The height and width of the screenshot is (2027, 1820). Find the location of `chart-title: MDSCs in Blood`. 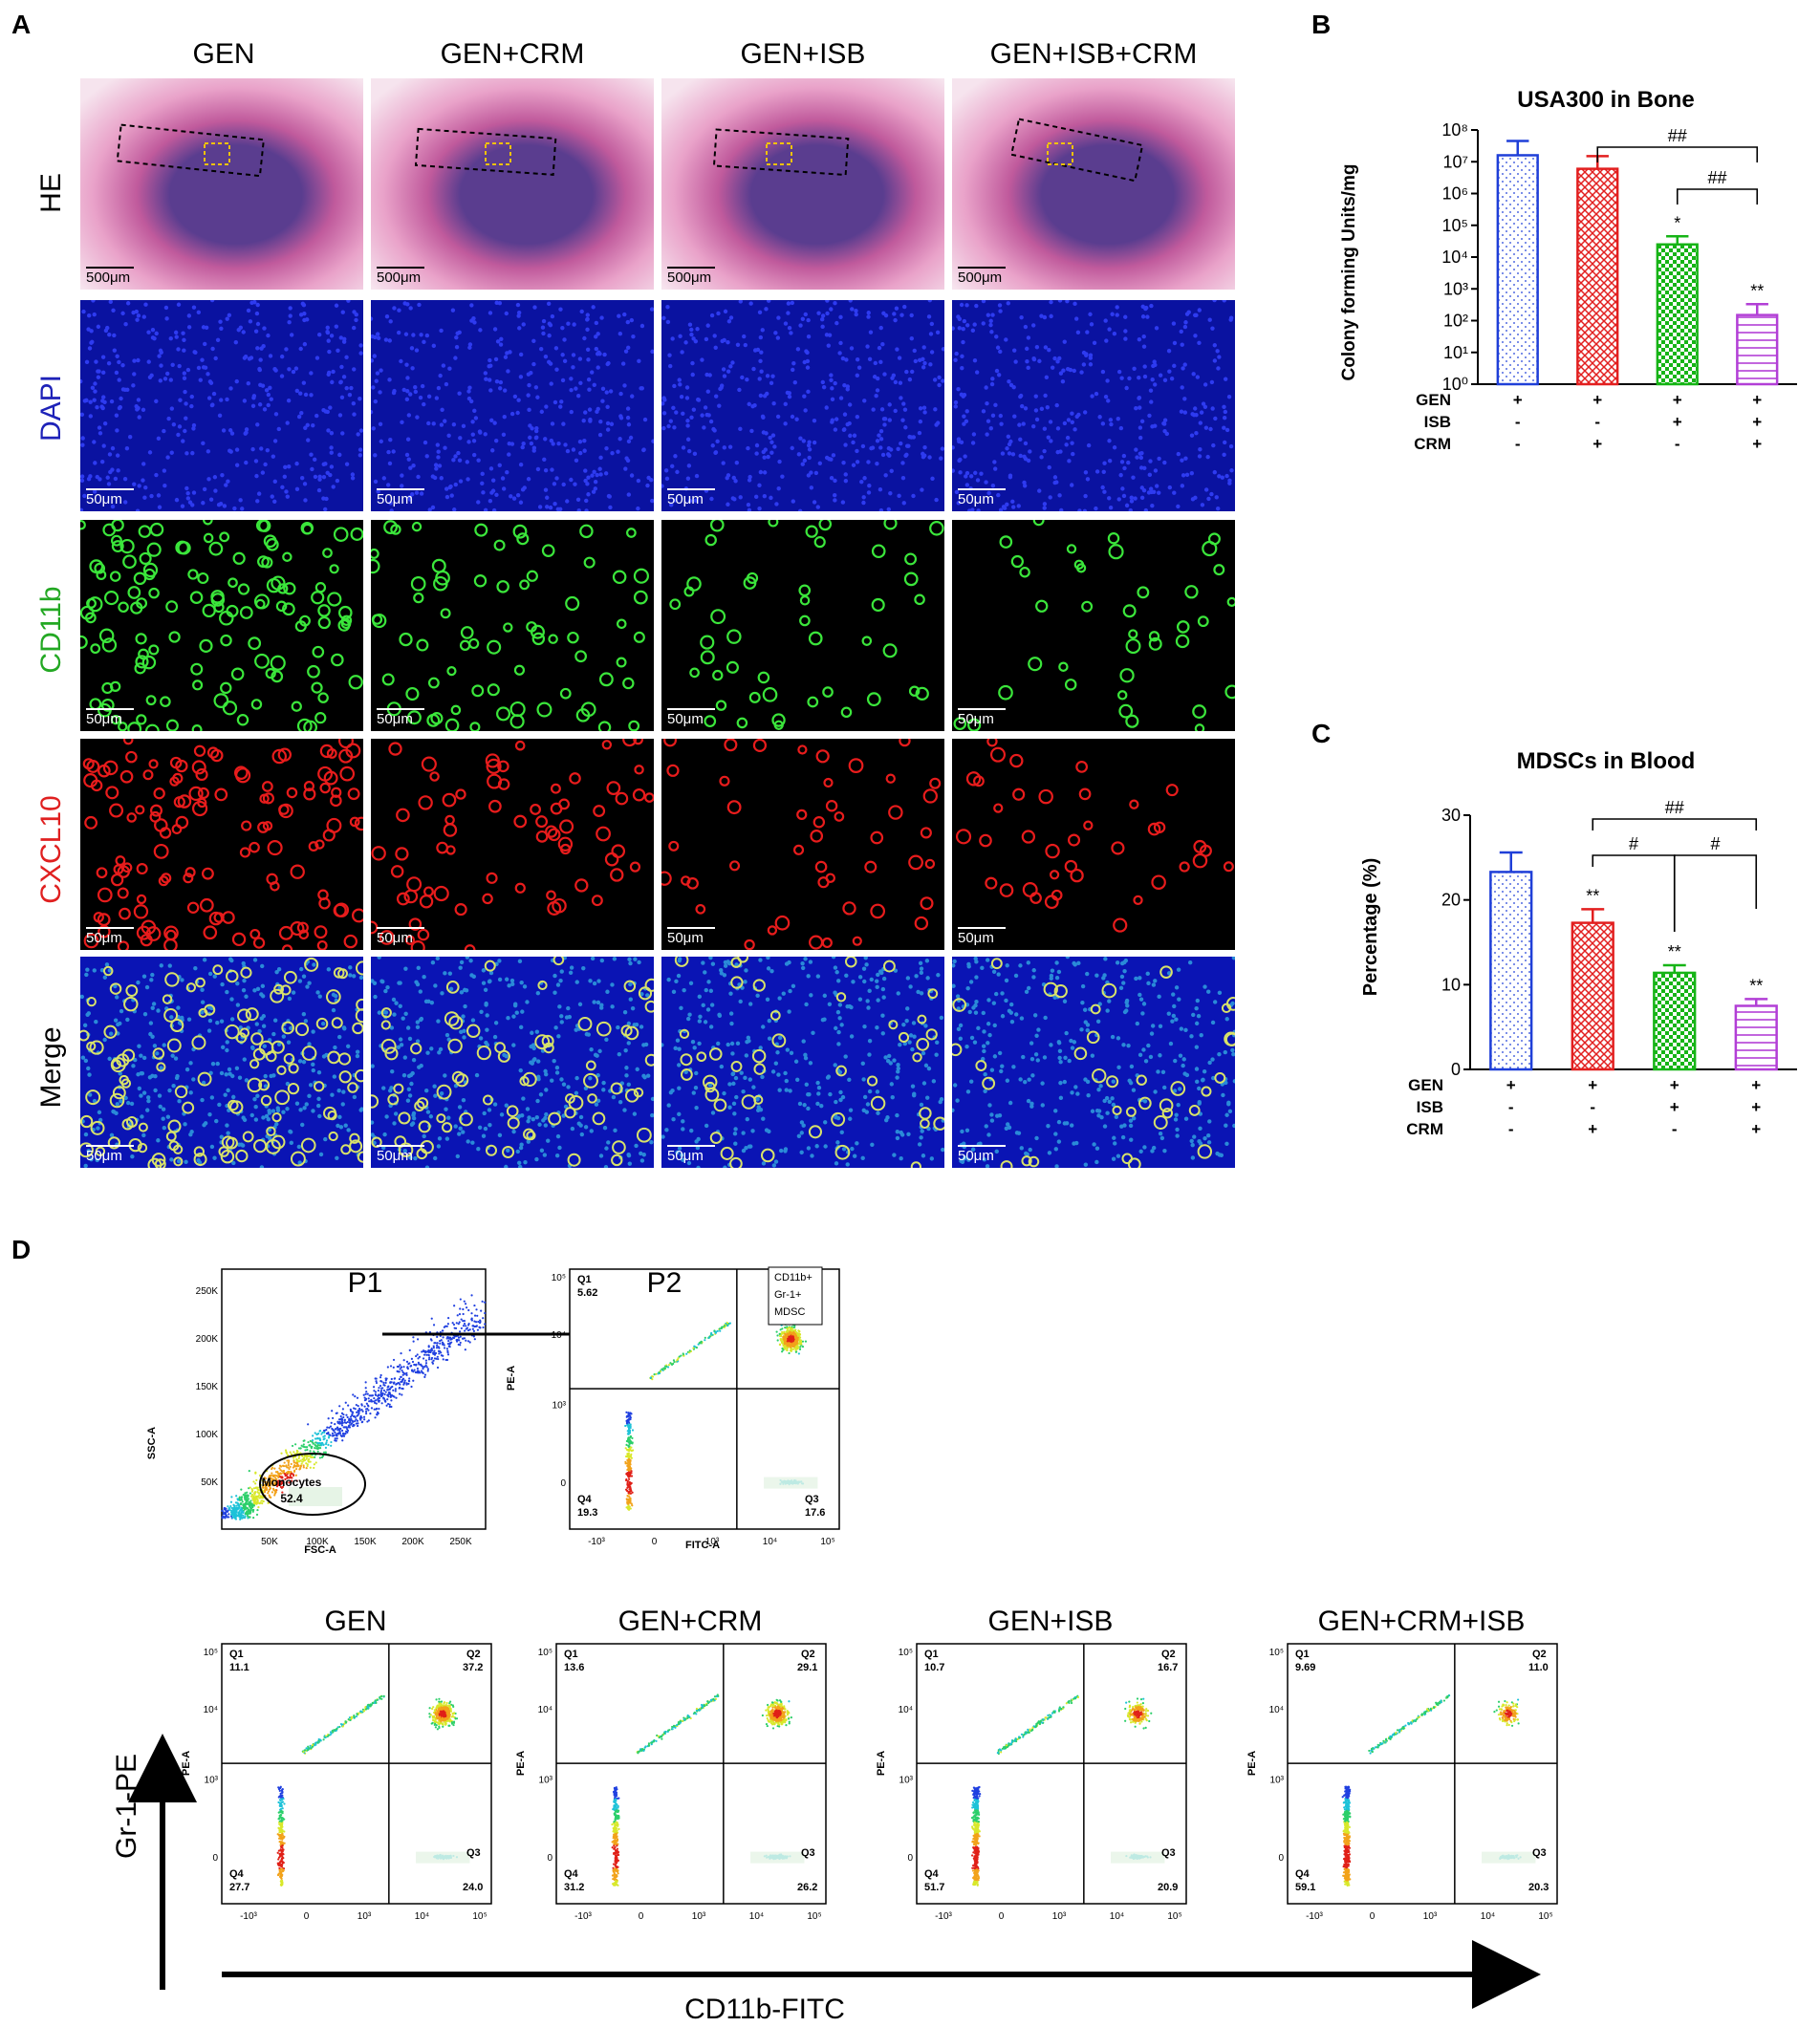

chart-title: MDSCs in Blood is located at coordinates (1607, 761).